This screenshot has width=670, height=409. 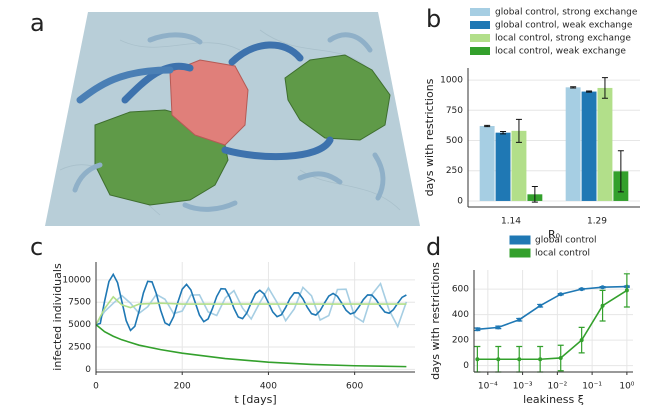 What do you see at coordinates (566, 241) in the screenshot?
I see `legend-label: global control` at bounding box center [566, 241].